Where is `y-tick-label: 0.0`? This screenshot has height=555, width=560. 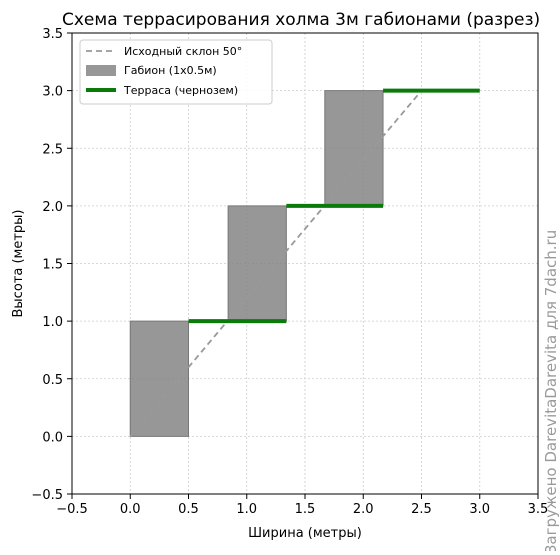 y-tick-label: 0.0 is located at coordinates (52, 437).